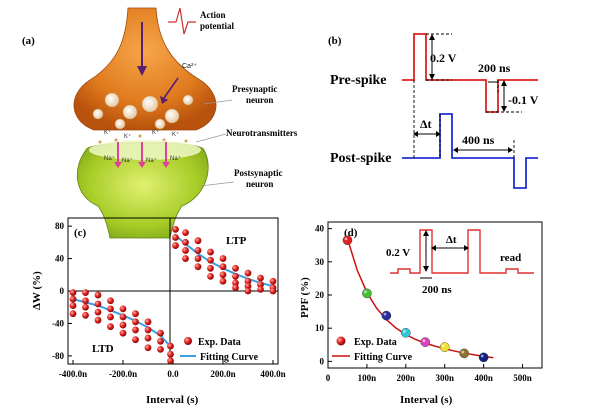  What do you see at coordinates (229, 357) in the screenshot?
I see `panel-c-legend-curve: Fitting Curve` at bounding box center [229, 357].